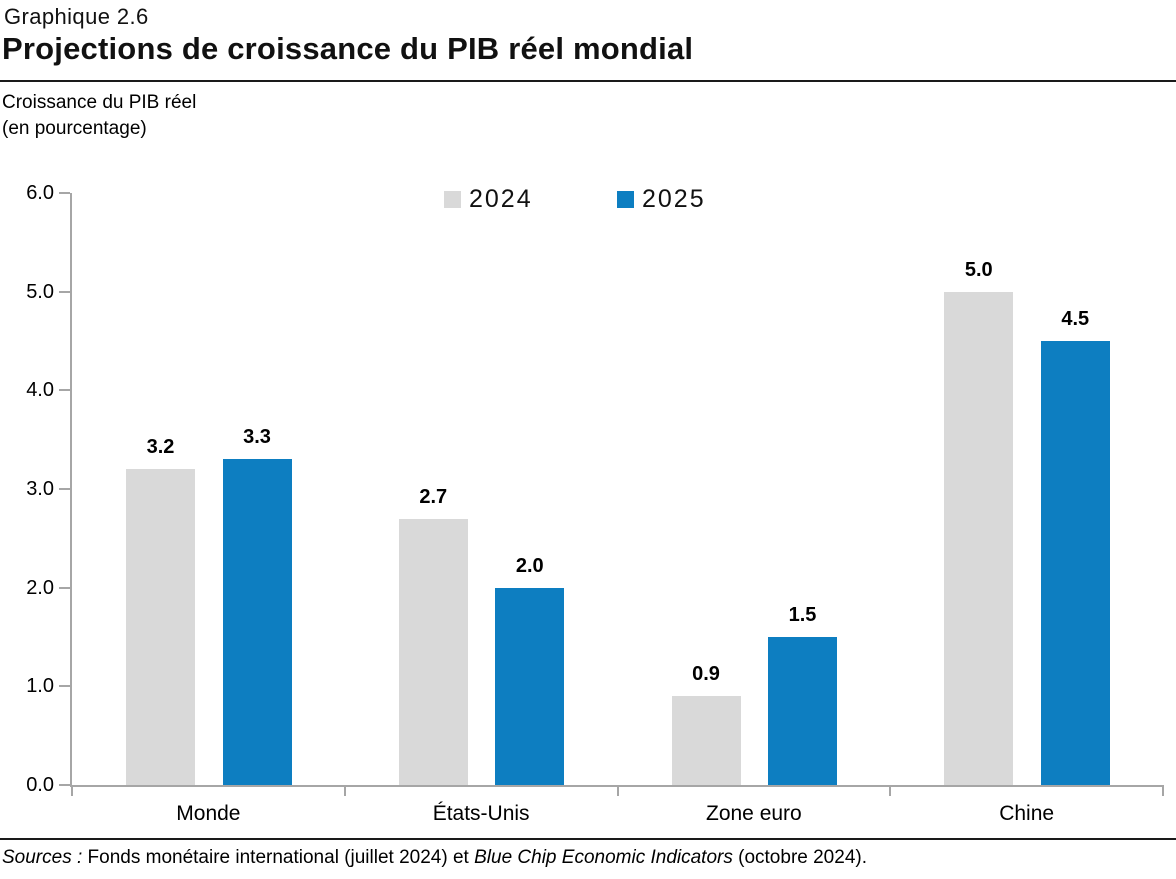 The height and width of the screenshot is (879, 1176). What do you see at coordinates (74, 128) in the screenshot?
I see `y-axis-caption-line2: (en pourcentage)` at bounding box center [74, 128].